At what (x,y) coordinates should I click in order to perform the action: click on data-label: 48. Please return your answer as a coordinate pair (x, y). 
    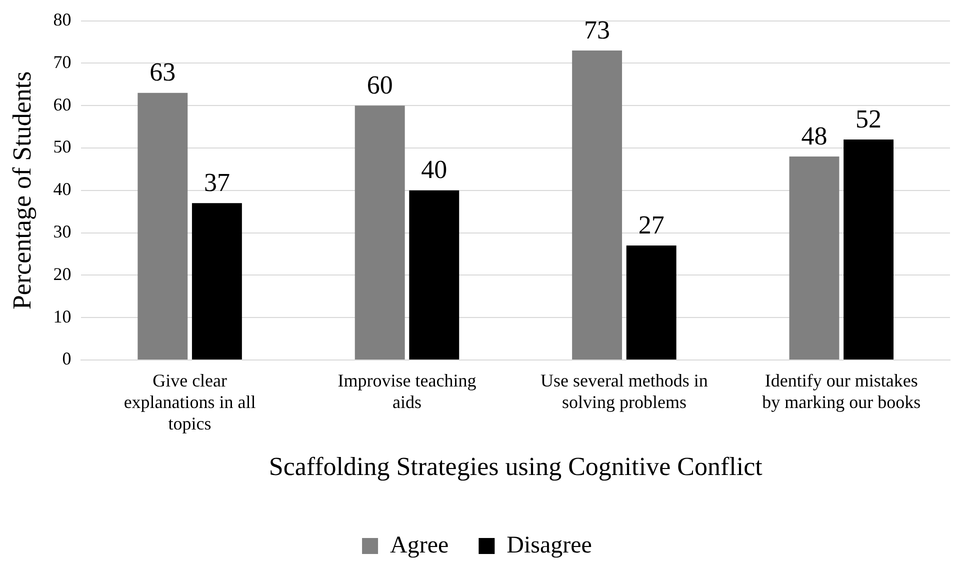
    Looking at the image, I should click on (814, 135).